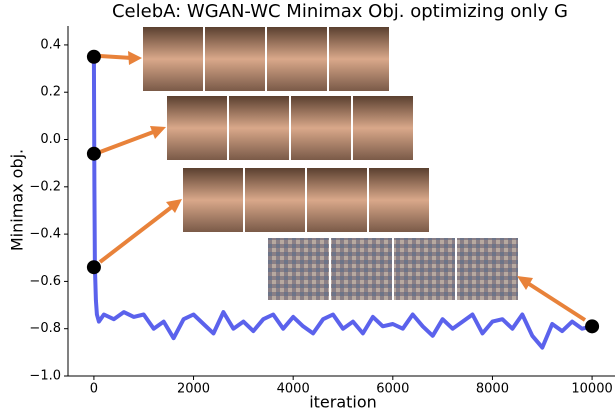 Image resolution: width=615 pixels, height=417 pixels. What do you see at coordinates (293, 389) in the screenshot?
I see `x-tick-label: 4000` at bounding box center [293, 389].